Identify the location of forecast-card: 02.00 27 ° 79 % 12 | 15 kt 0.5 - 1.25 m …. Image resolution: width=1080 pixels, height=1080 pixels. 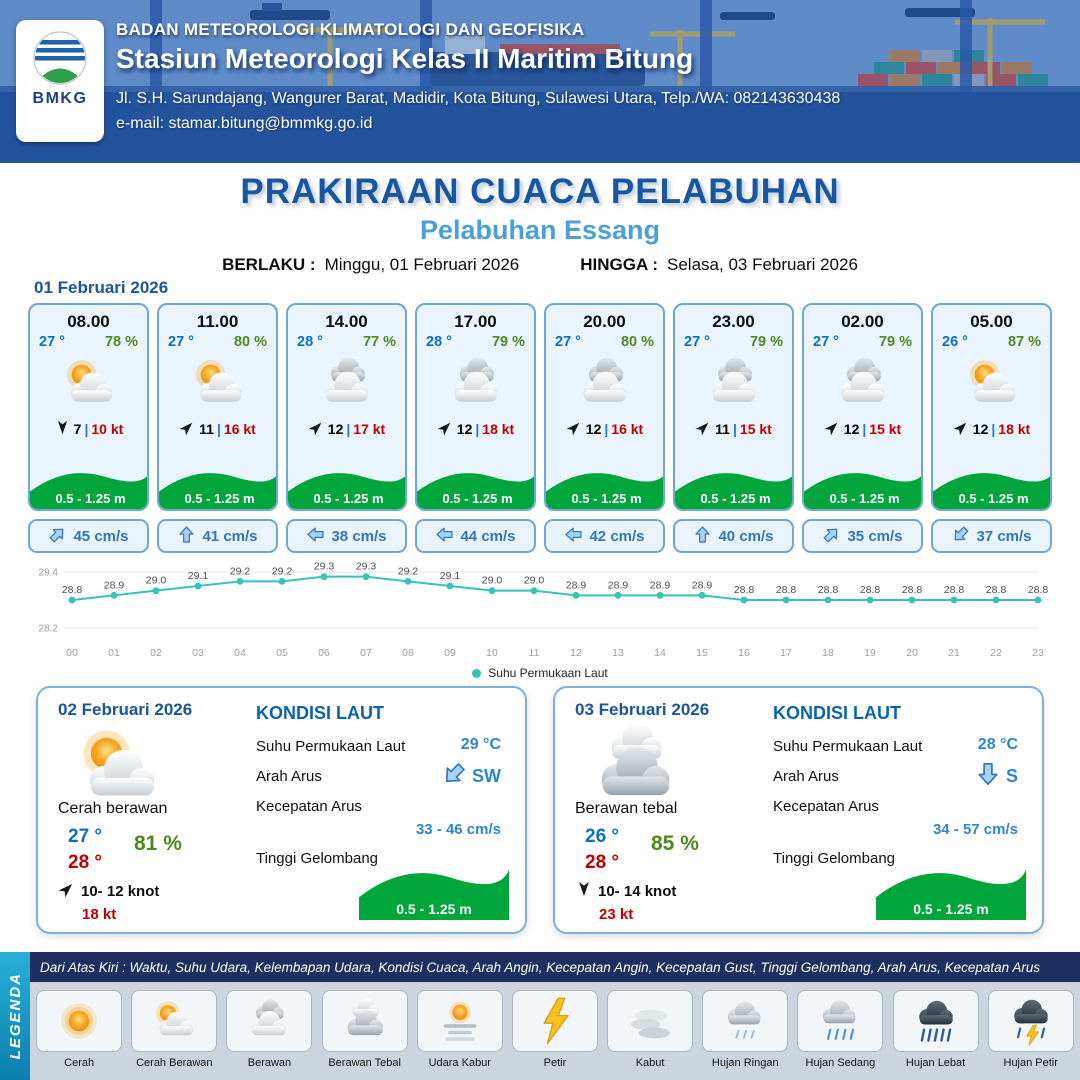
(862, 428).